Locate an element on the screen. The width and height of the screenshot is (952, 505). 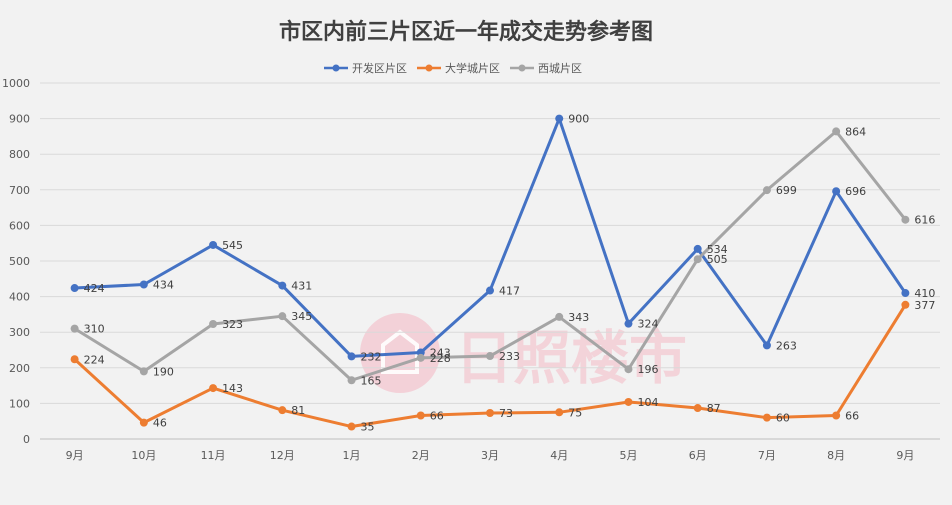
x-tick-label: 5月 is located at coordinates (628, 455).